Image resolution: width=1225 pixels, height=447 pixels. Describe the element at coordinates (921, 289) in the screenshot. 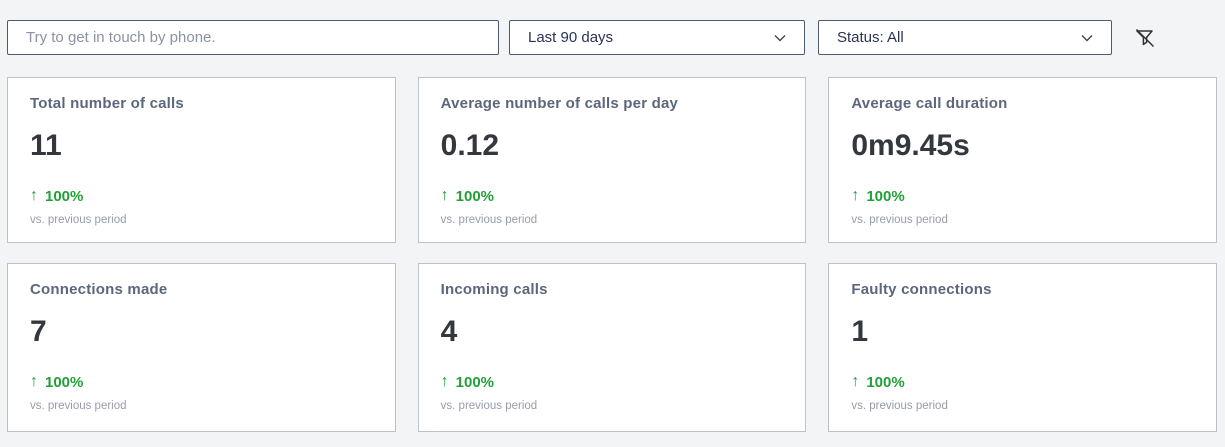

I see `metric-title: Faulty connections` at that location.